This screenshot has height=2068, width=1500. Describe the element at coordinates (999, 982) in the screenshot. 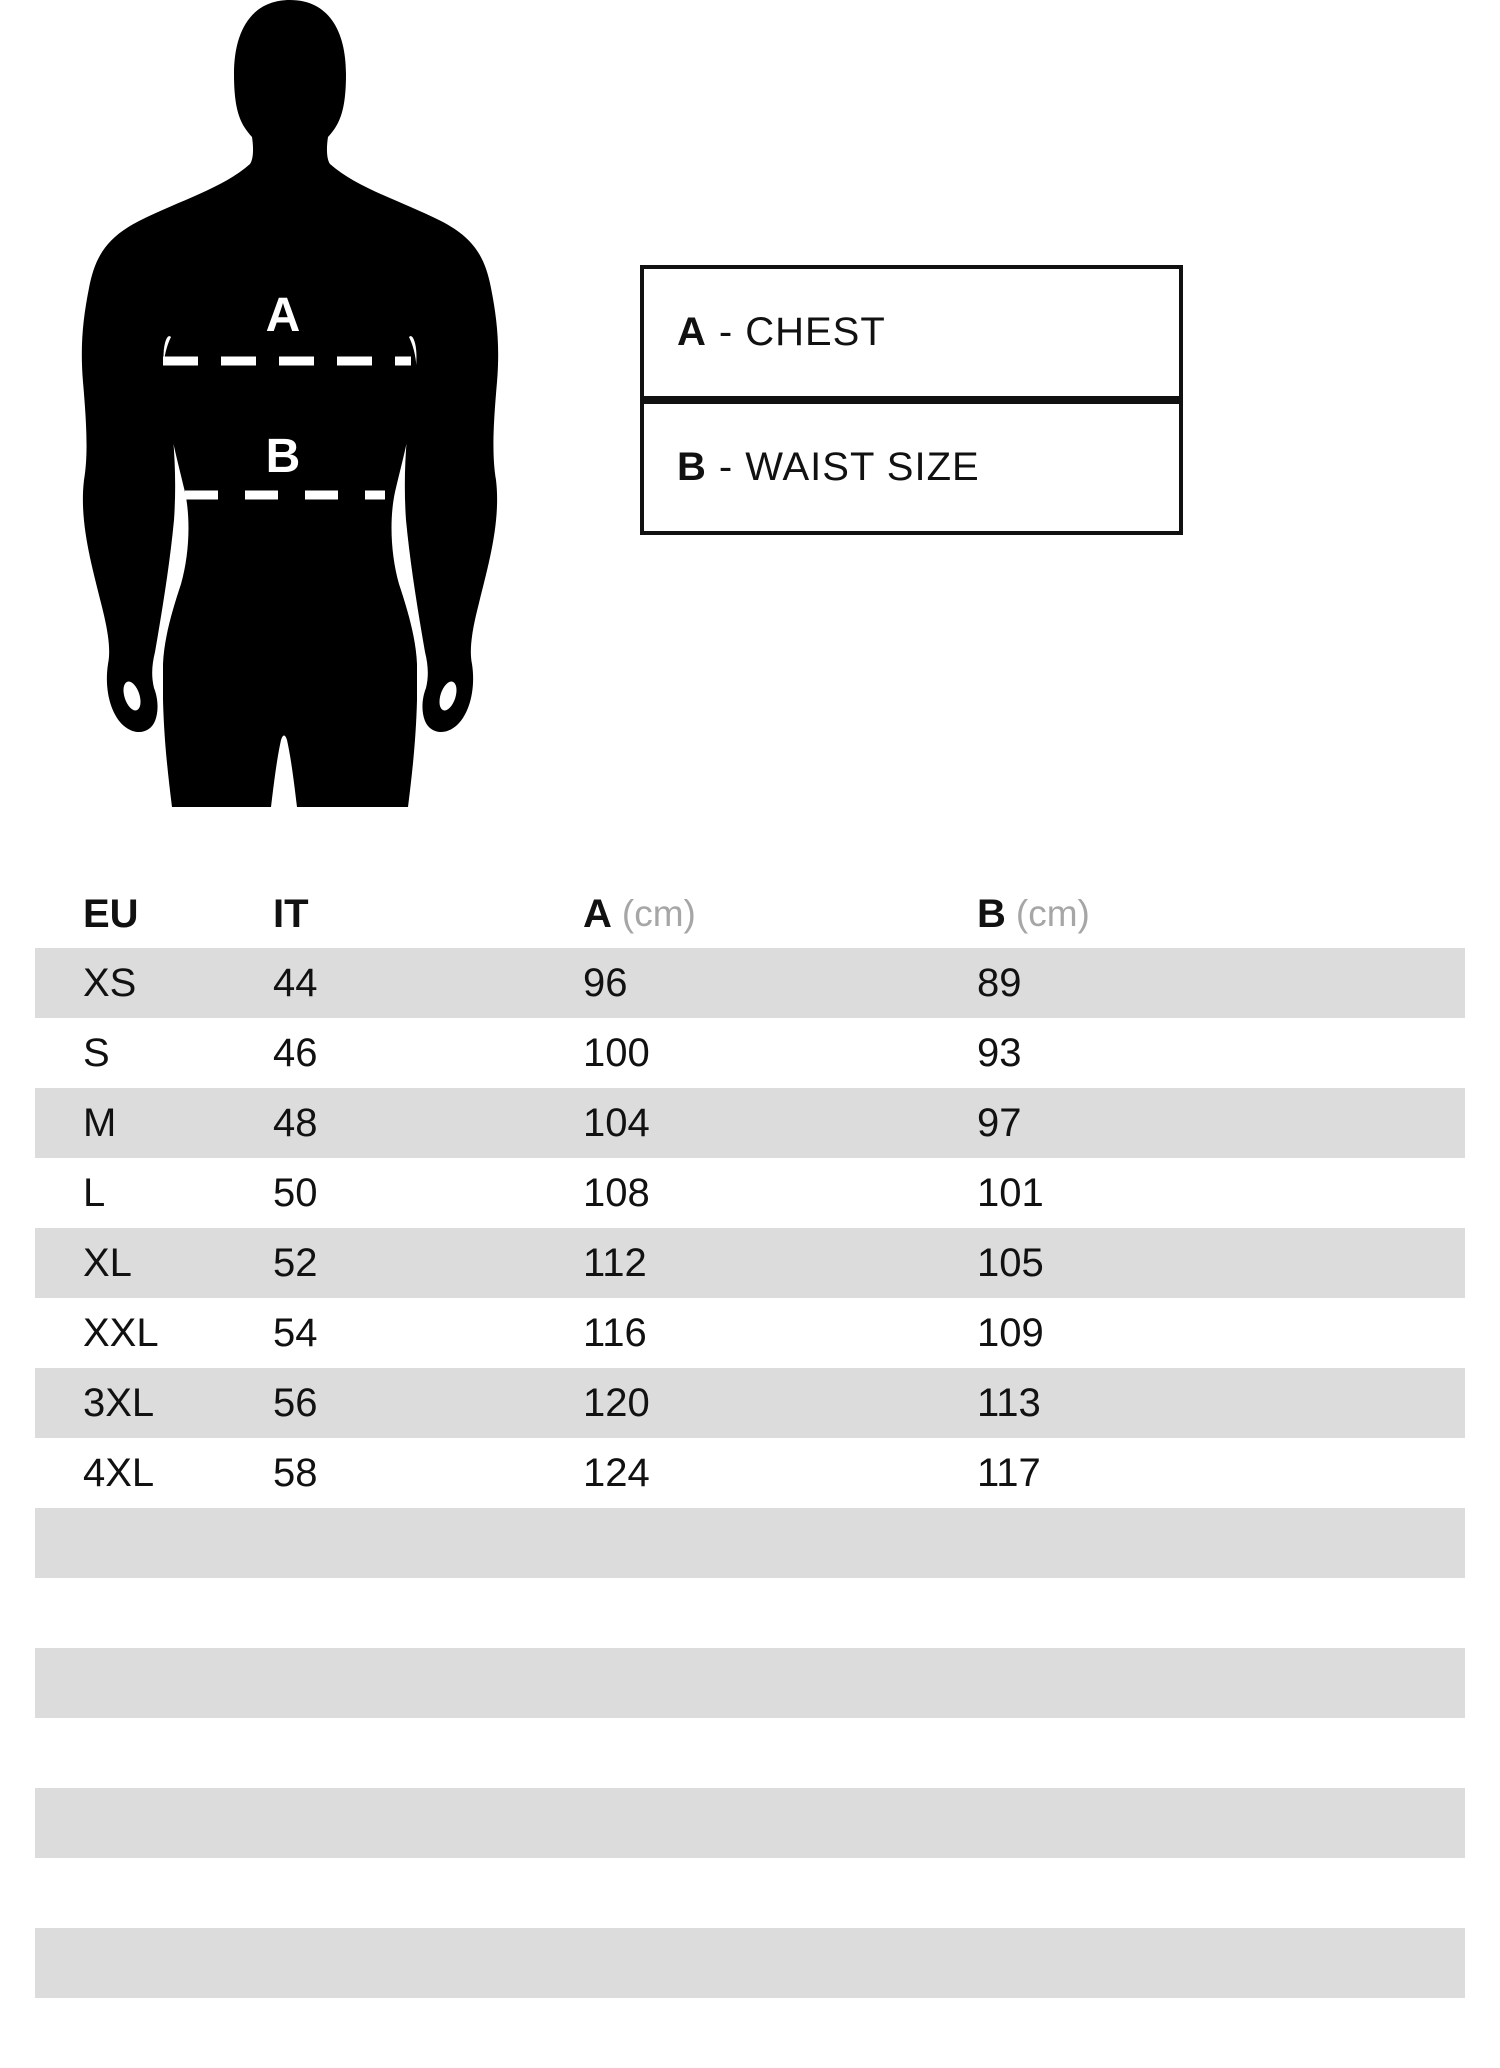

I see `cell-b-waist-cm: 89` at that location.